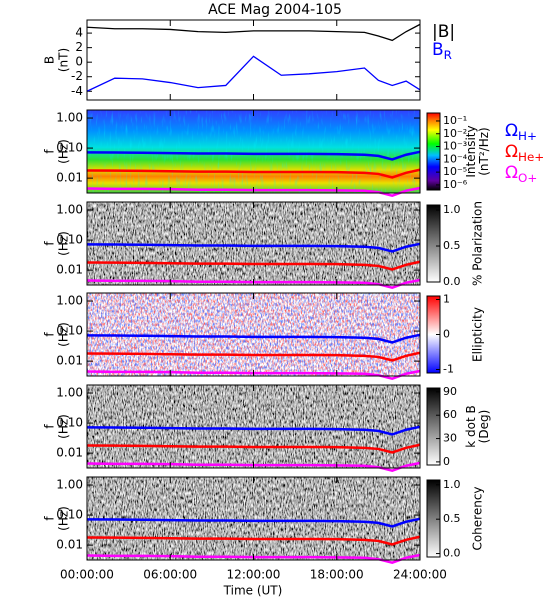  What do you see at coordinates (455, 133) in the screenshot?
I see `colorbar-tick-label: 10⁻²` at bounding box center [455, 133].